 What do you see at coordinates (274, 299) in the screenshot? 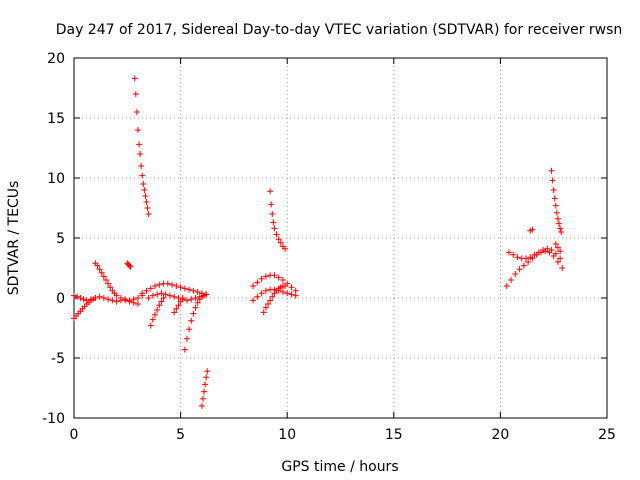
I see `series-arc-n` at bounding box center [274, 299].